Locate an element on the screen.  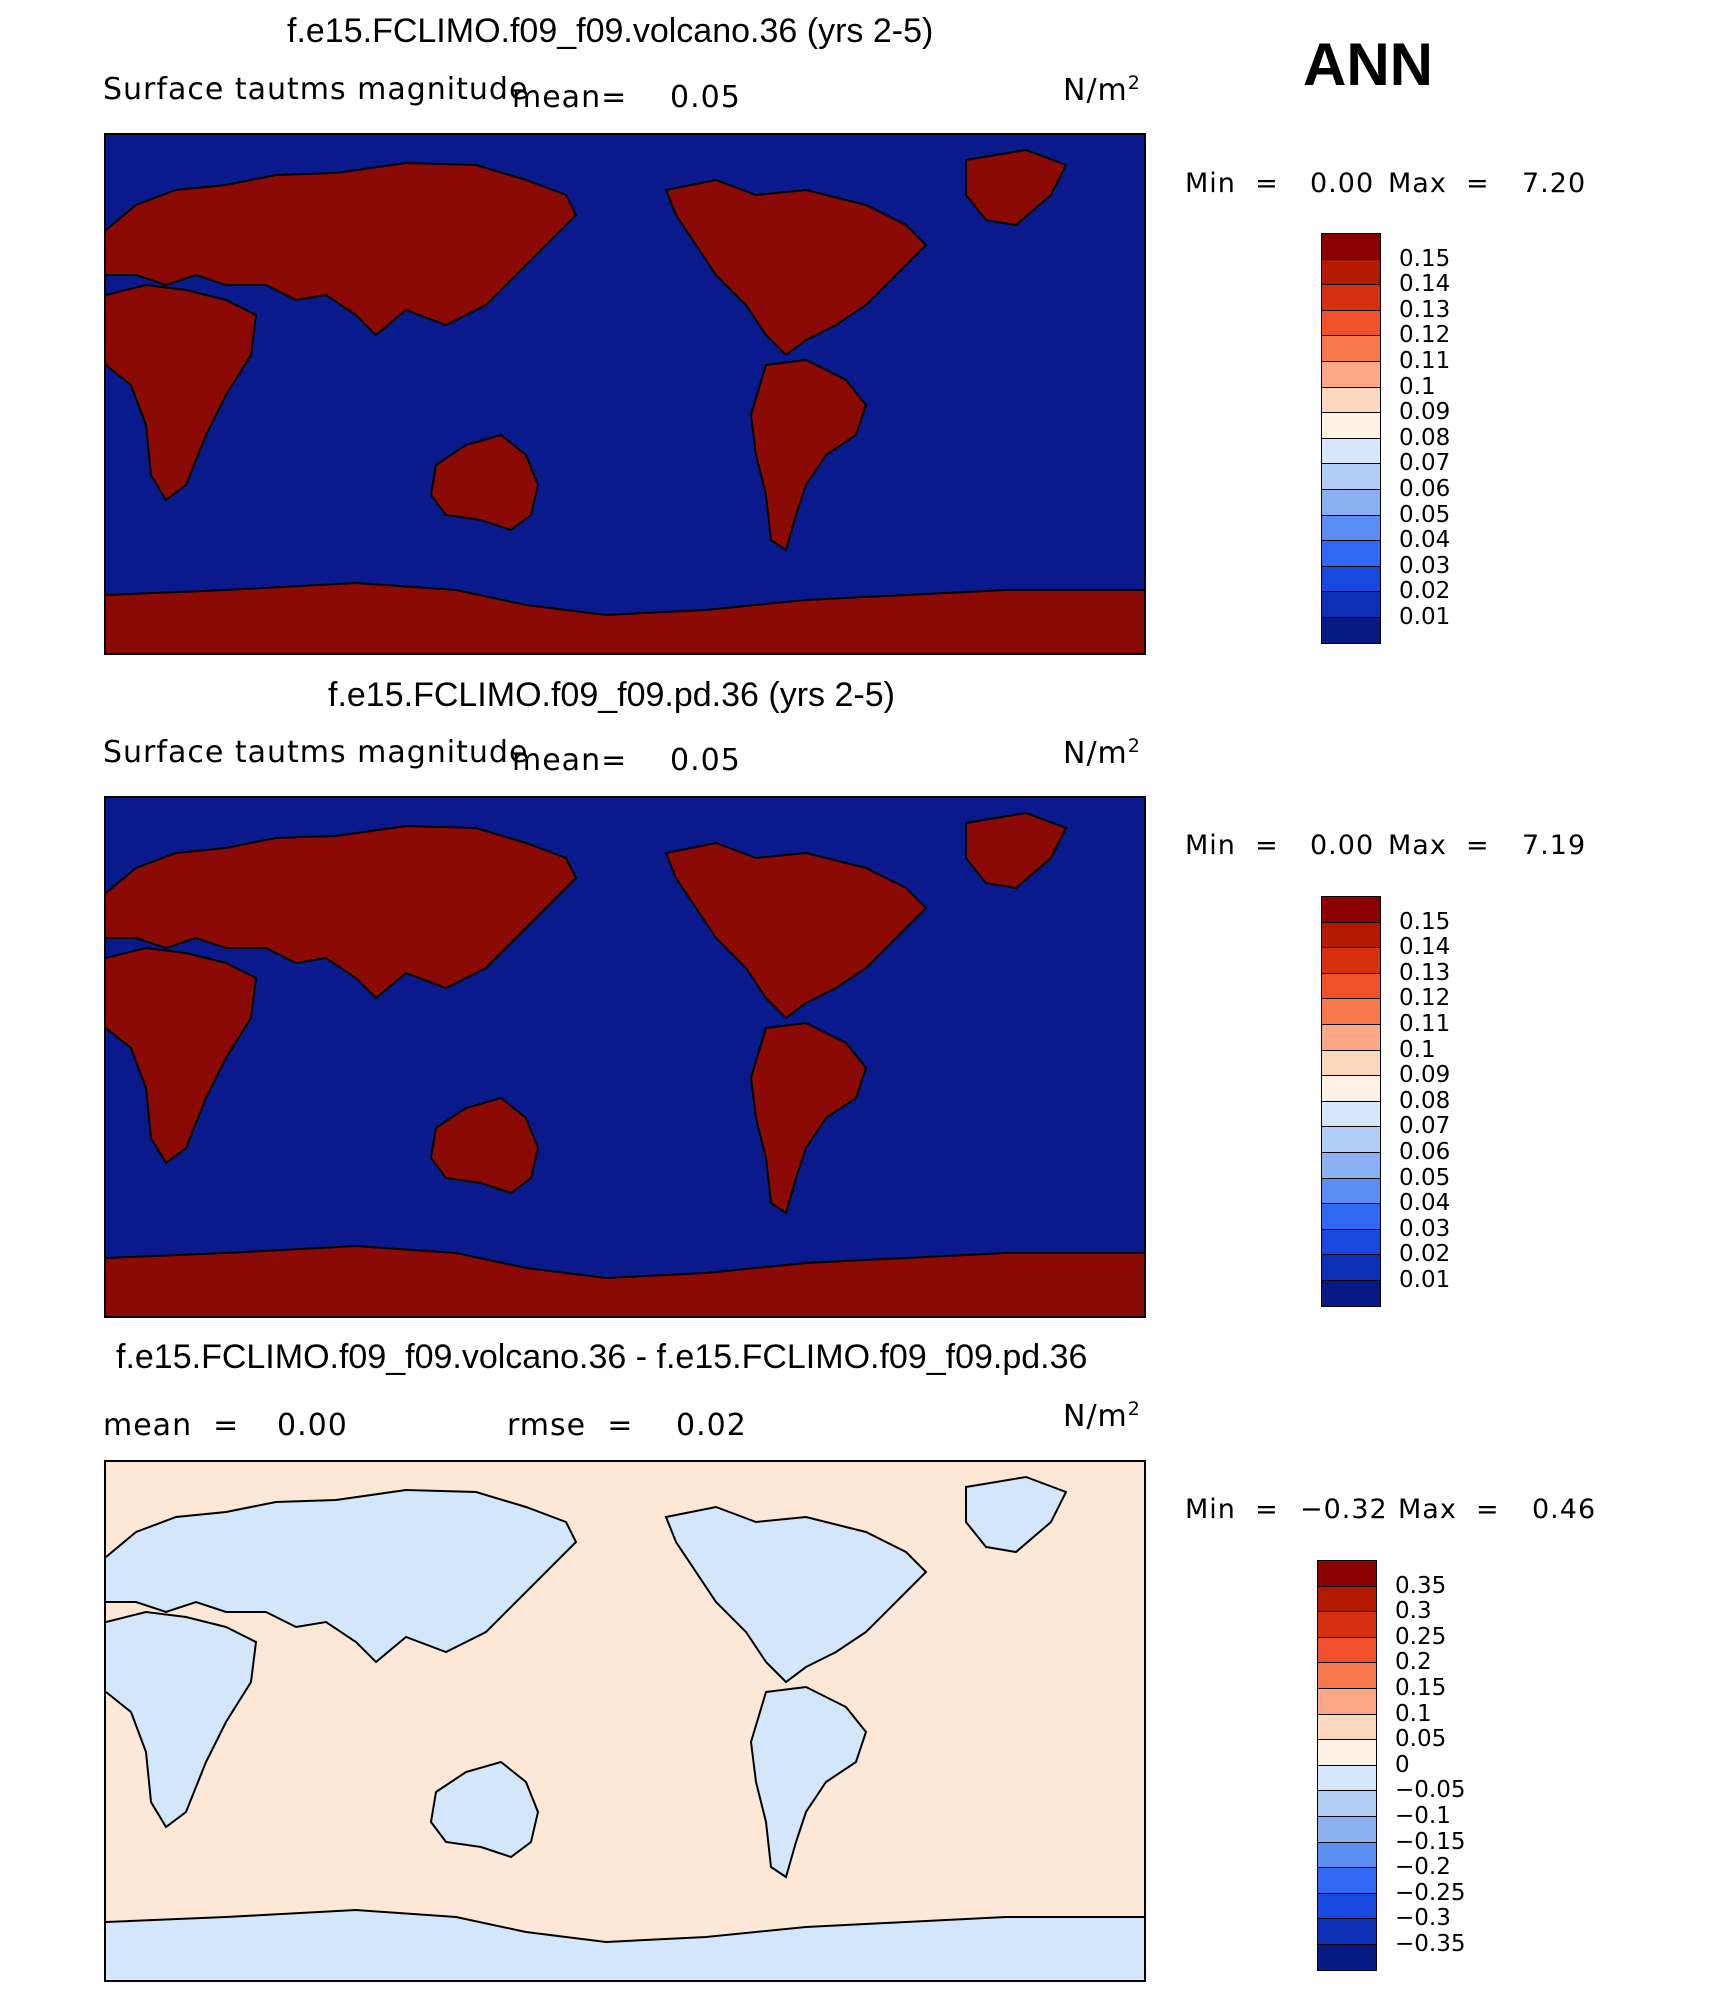
rmse-label-diff: rmse = is located at coordinates (570, 1425).